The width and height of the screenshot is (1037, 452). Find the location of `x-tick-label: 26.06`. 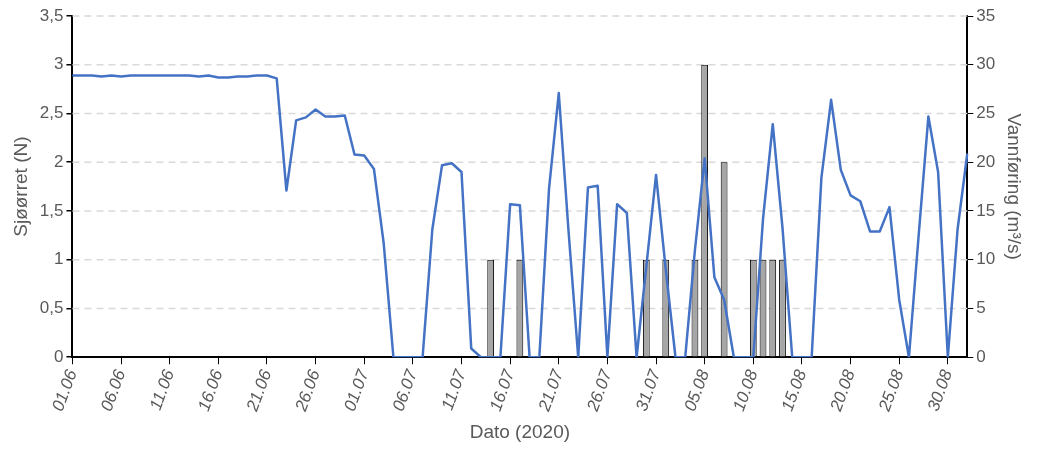

x-tick-label: 26.06 is located at coordinates (307, 390).